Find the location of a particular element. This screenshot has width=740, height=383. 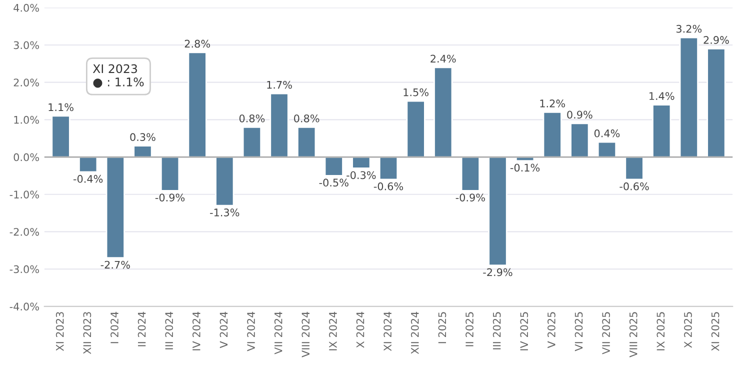

x-tick-label: X 2024 is located at coordinates (360, 330).